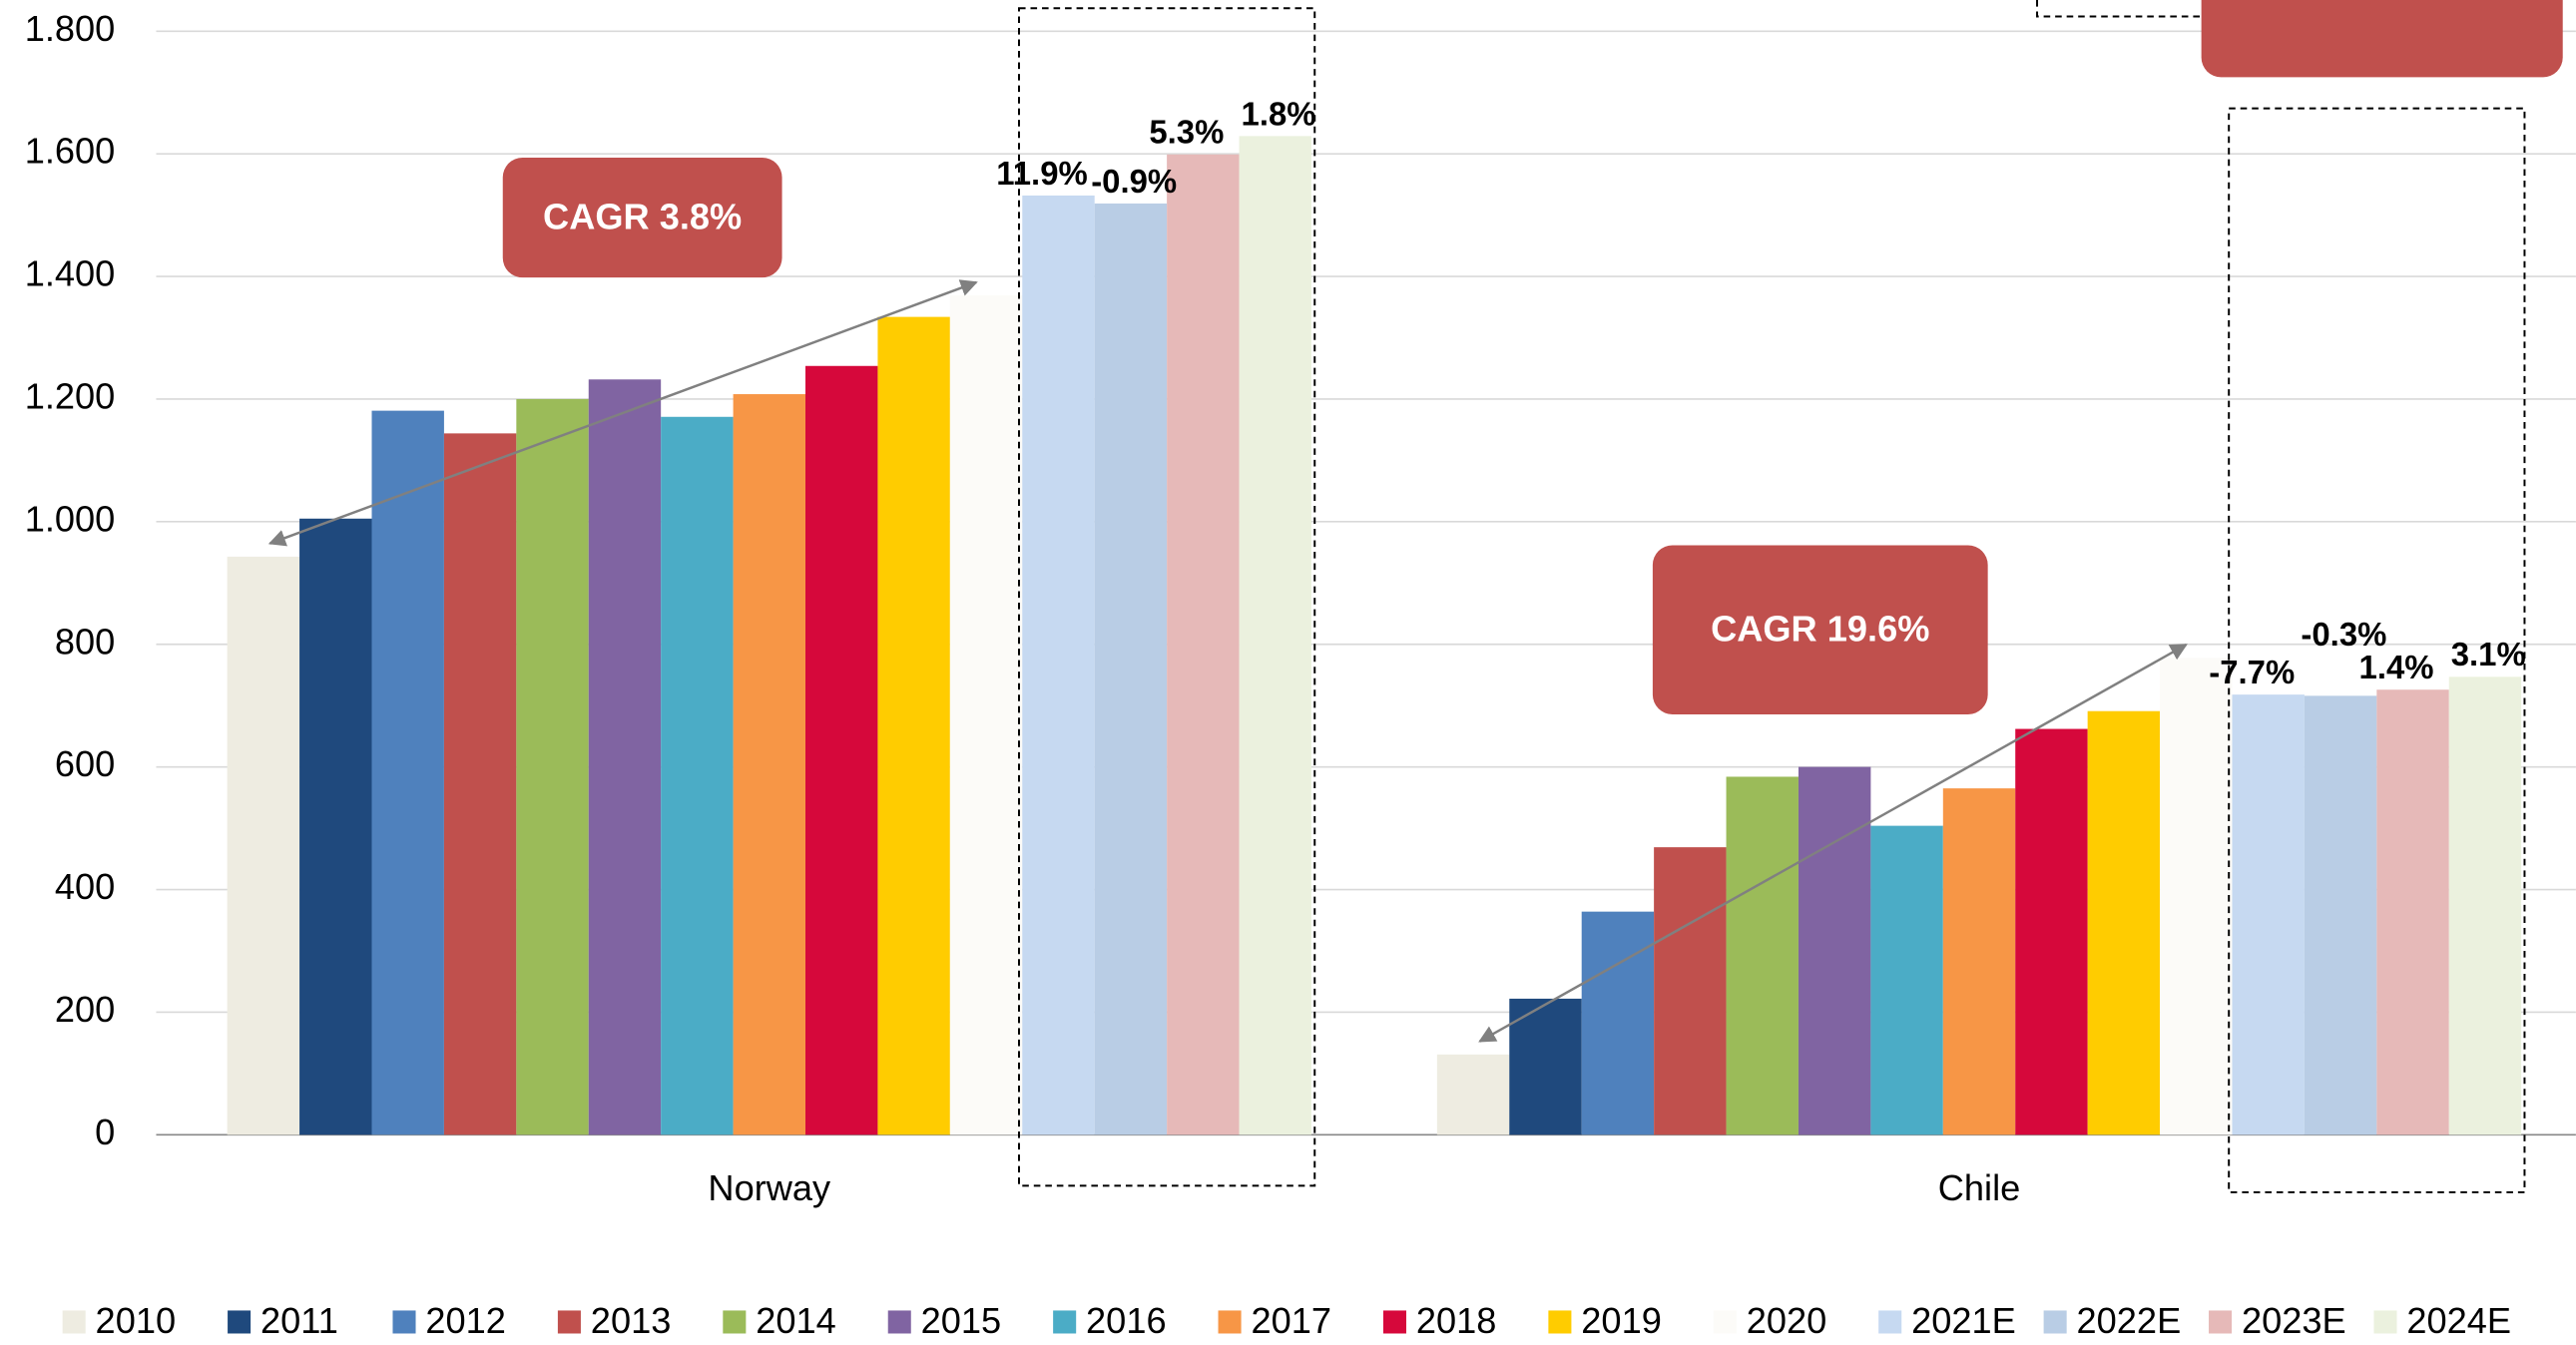 The height and width of the screenshot is (1345, 2576). Describe the element at coordinates (70, 151) in the screenshot. I see `y-tick-label: 1.600` at that location.